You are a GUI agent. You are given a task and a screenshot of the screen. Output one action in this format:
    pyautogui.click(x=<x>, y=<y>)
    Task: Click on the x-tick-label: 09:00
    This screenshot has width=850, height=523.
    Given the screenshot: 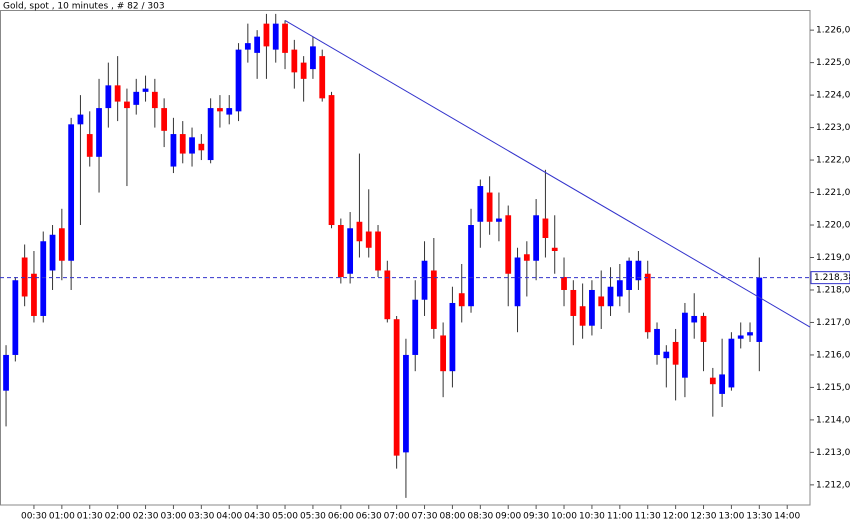 What is the action you would take?
    pyautogui.click(x=508, y=517)
    